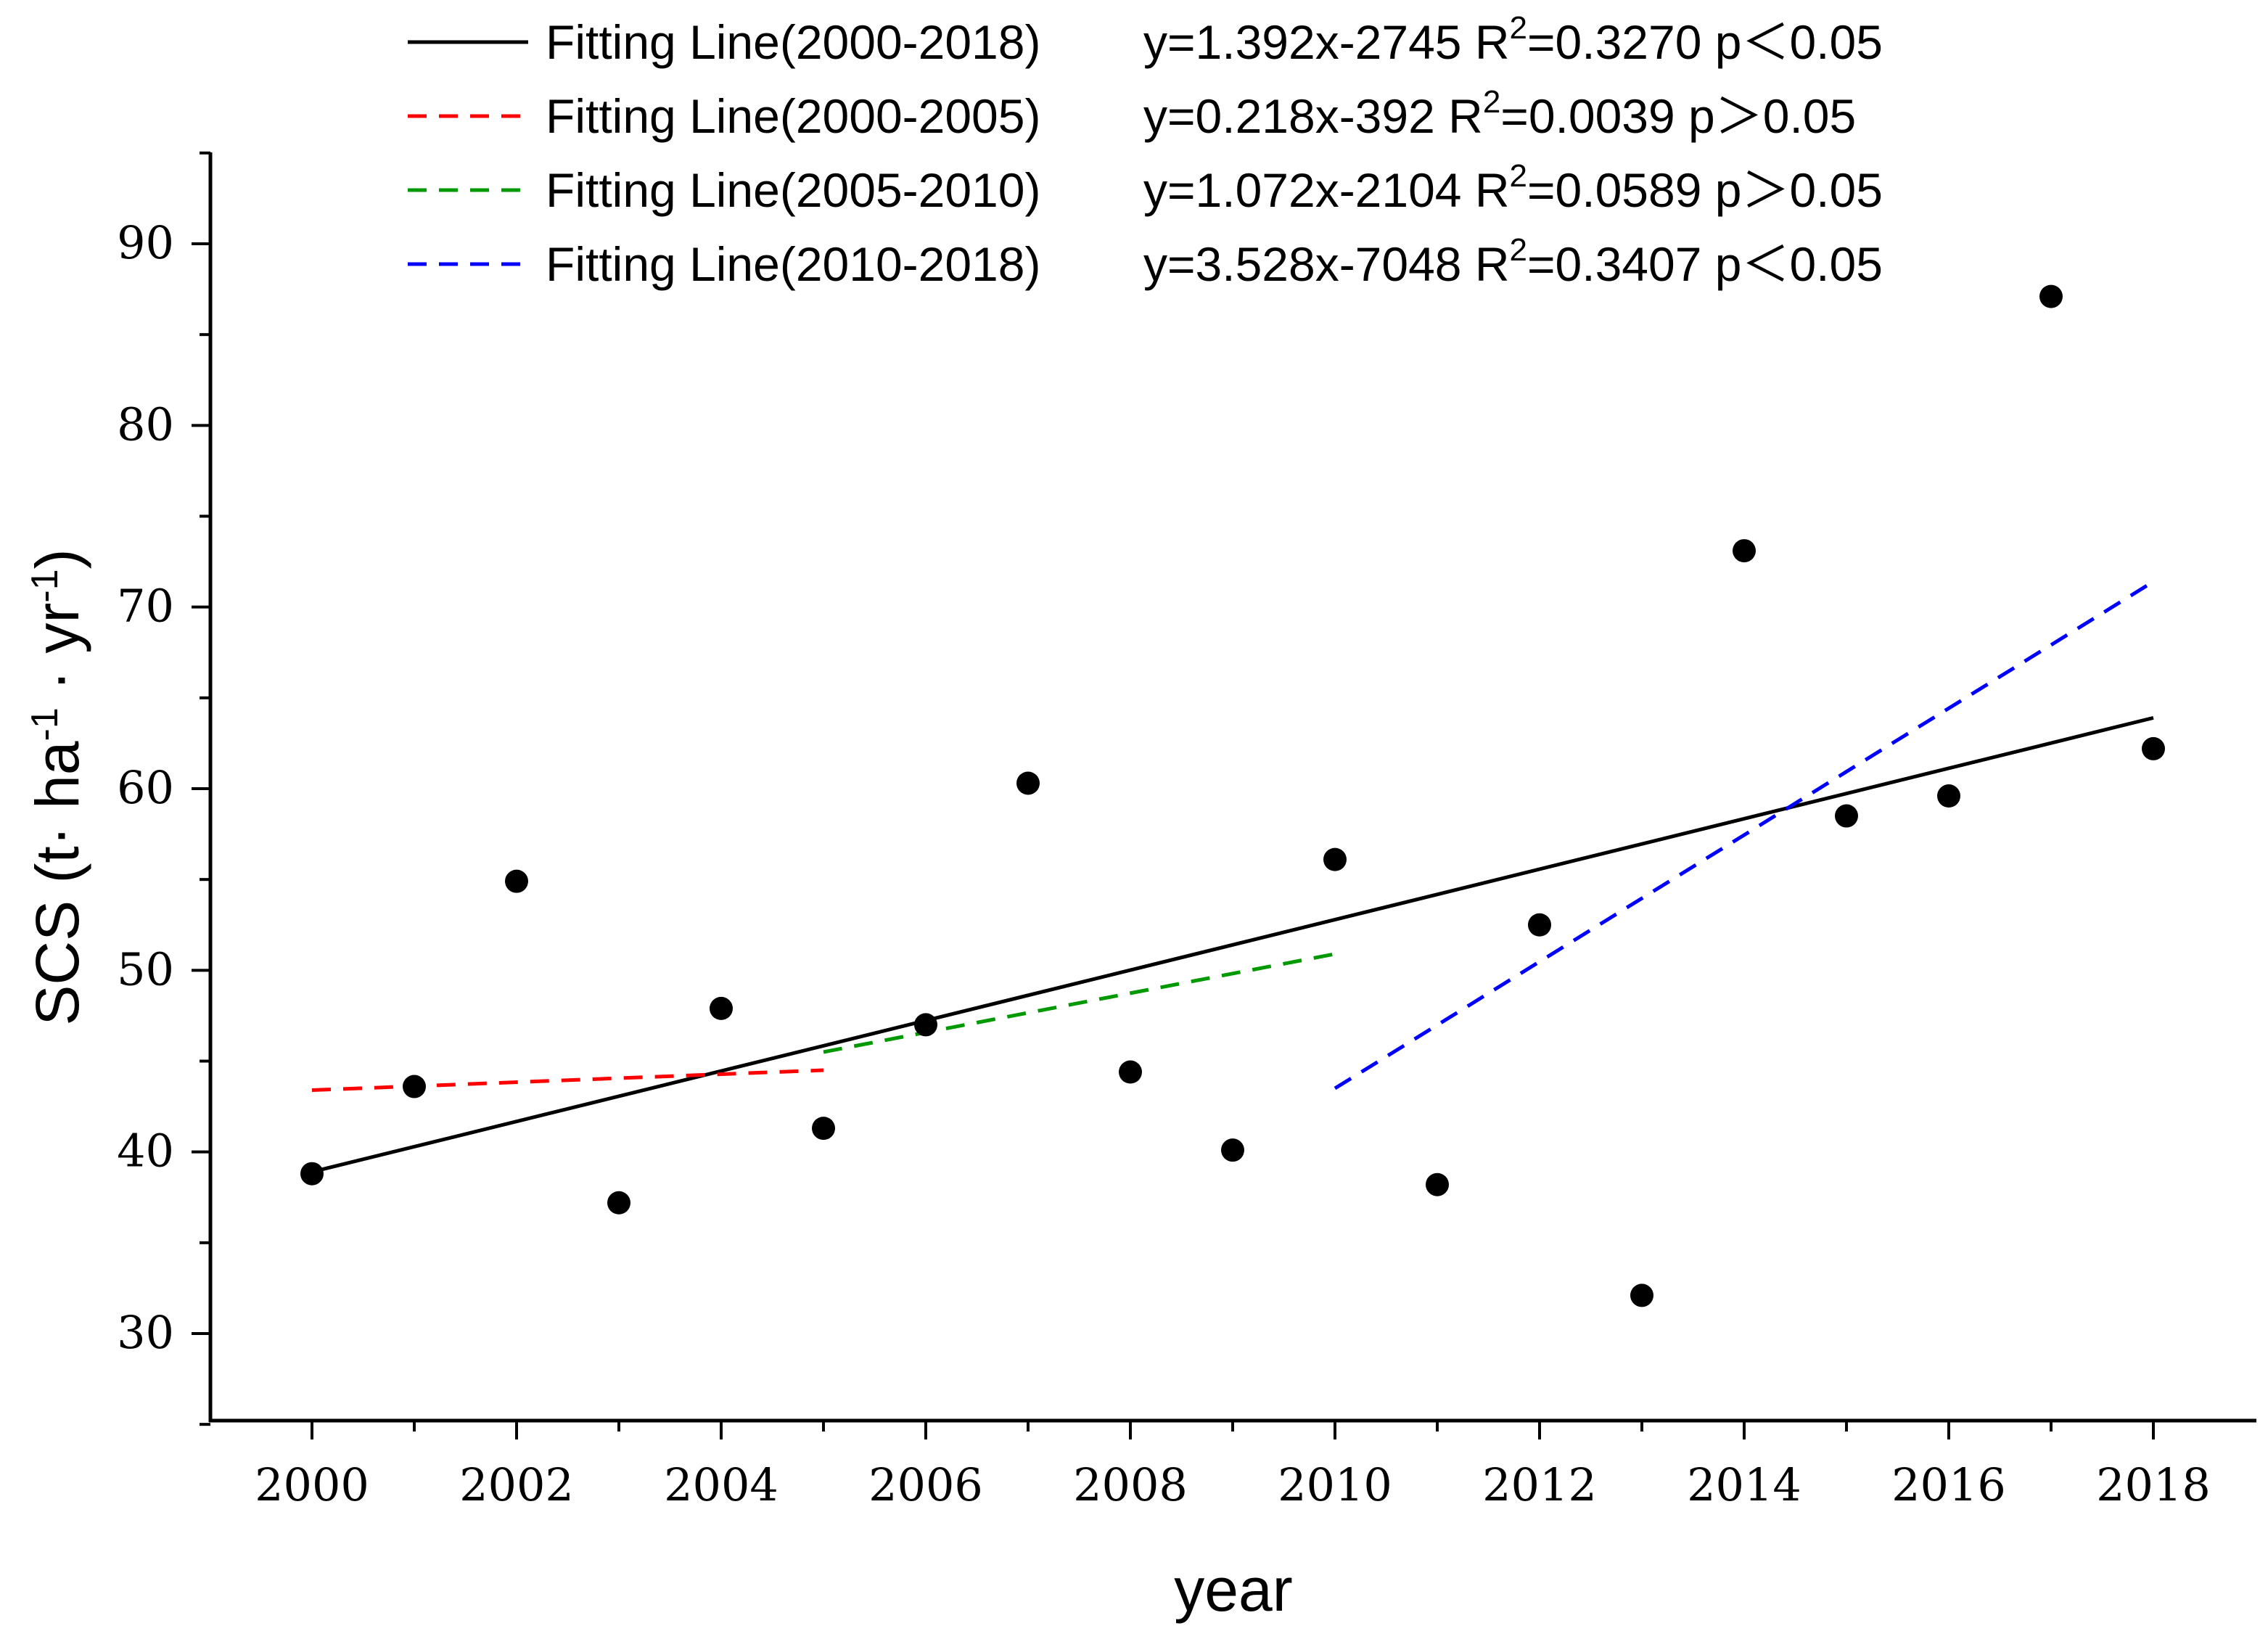  I want to click on legend-equation-2: y=0.218x-392 R2=0.0039 p＞0.05, so click(1500, 113).